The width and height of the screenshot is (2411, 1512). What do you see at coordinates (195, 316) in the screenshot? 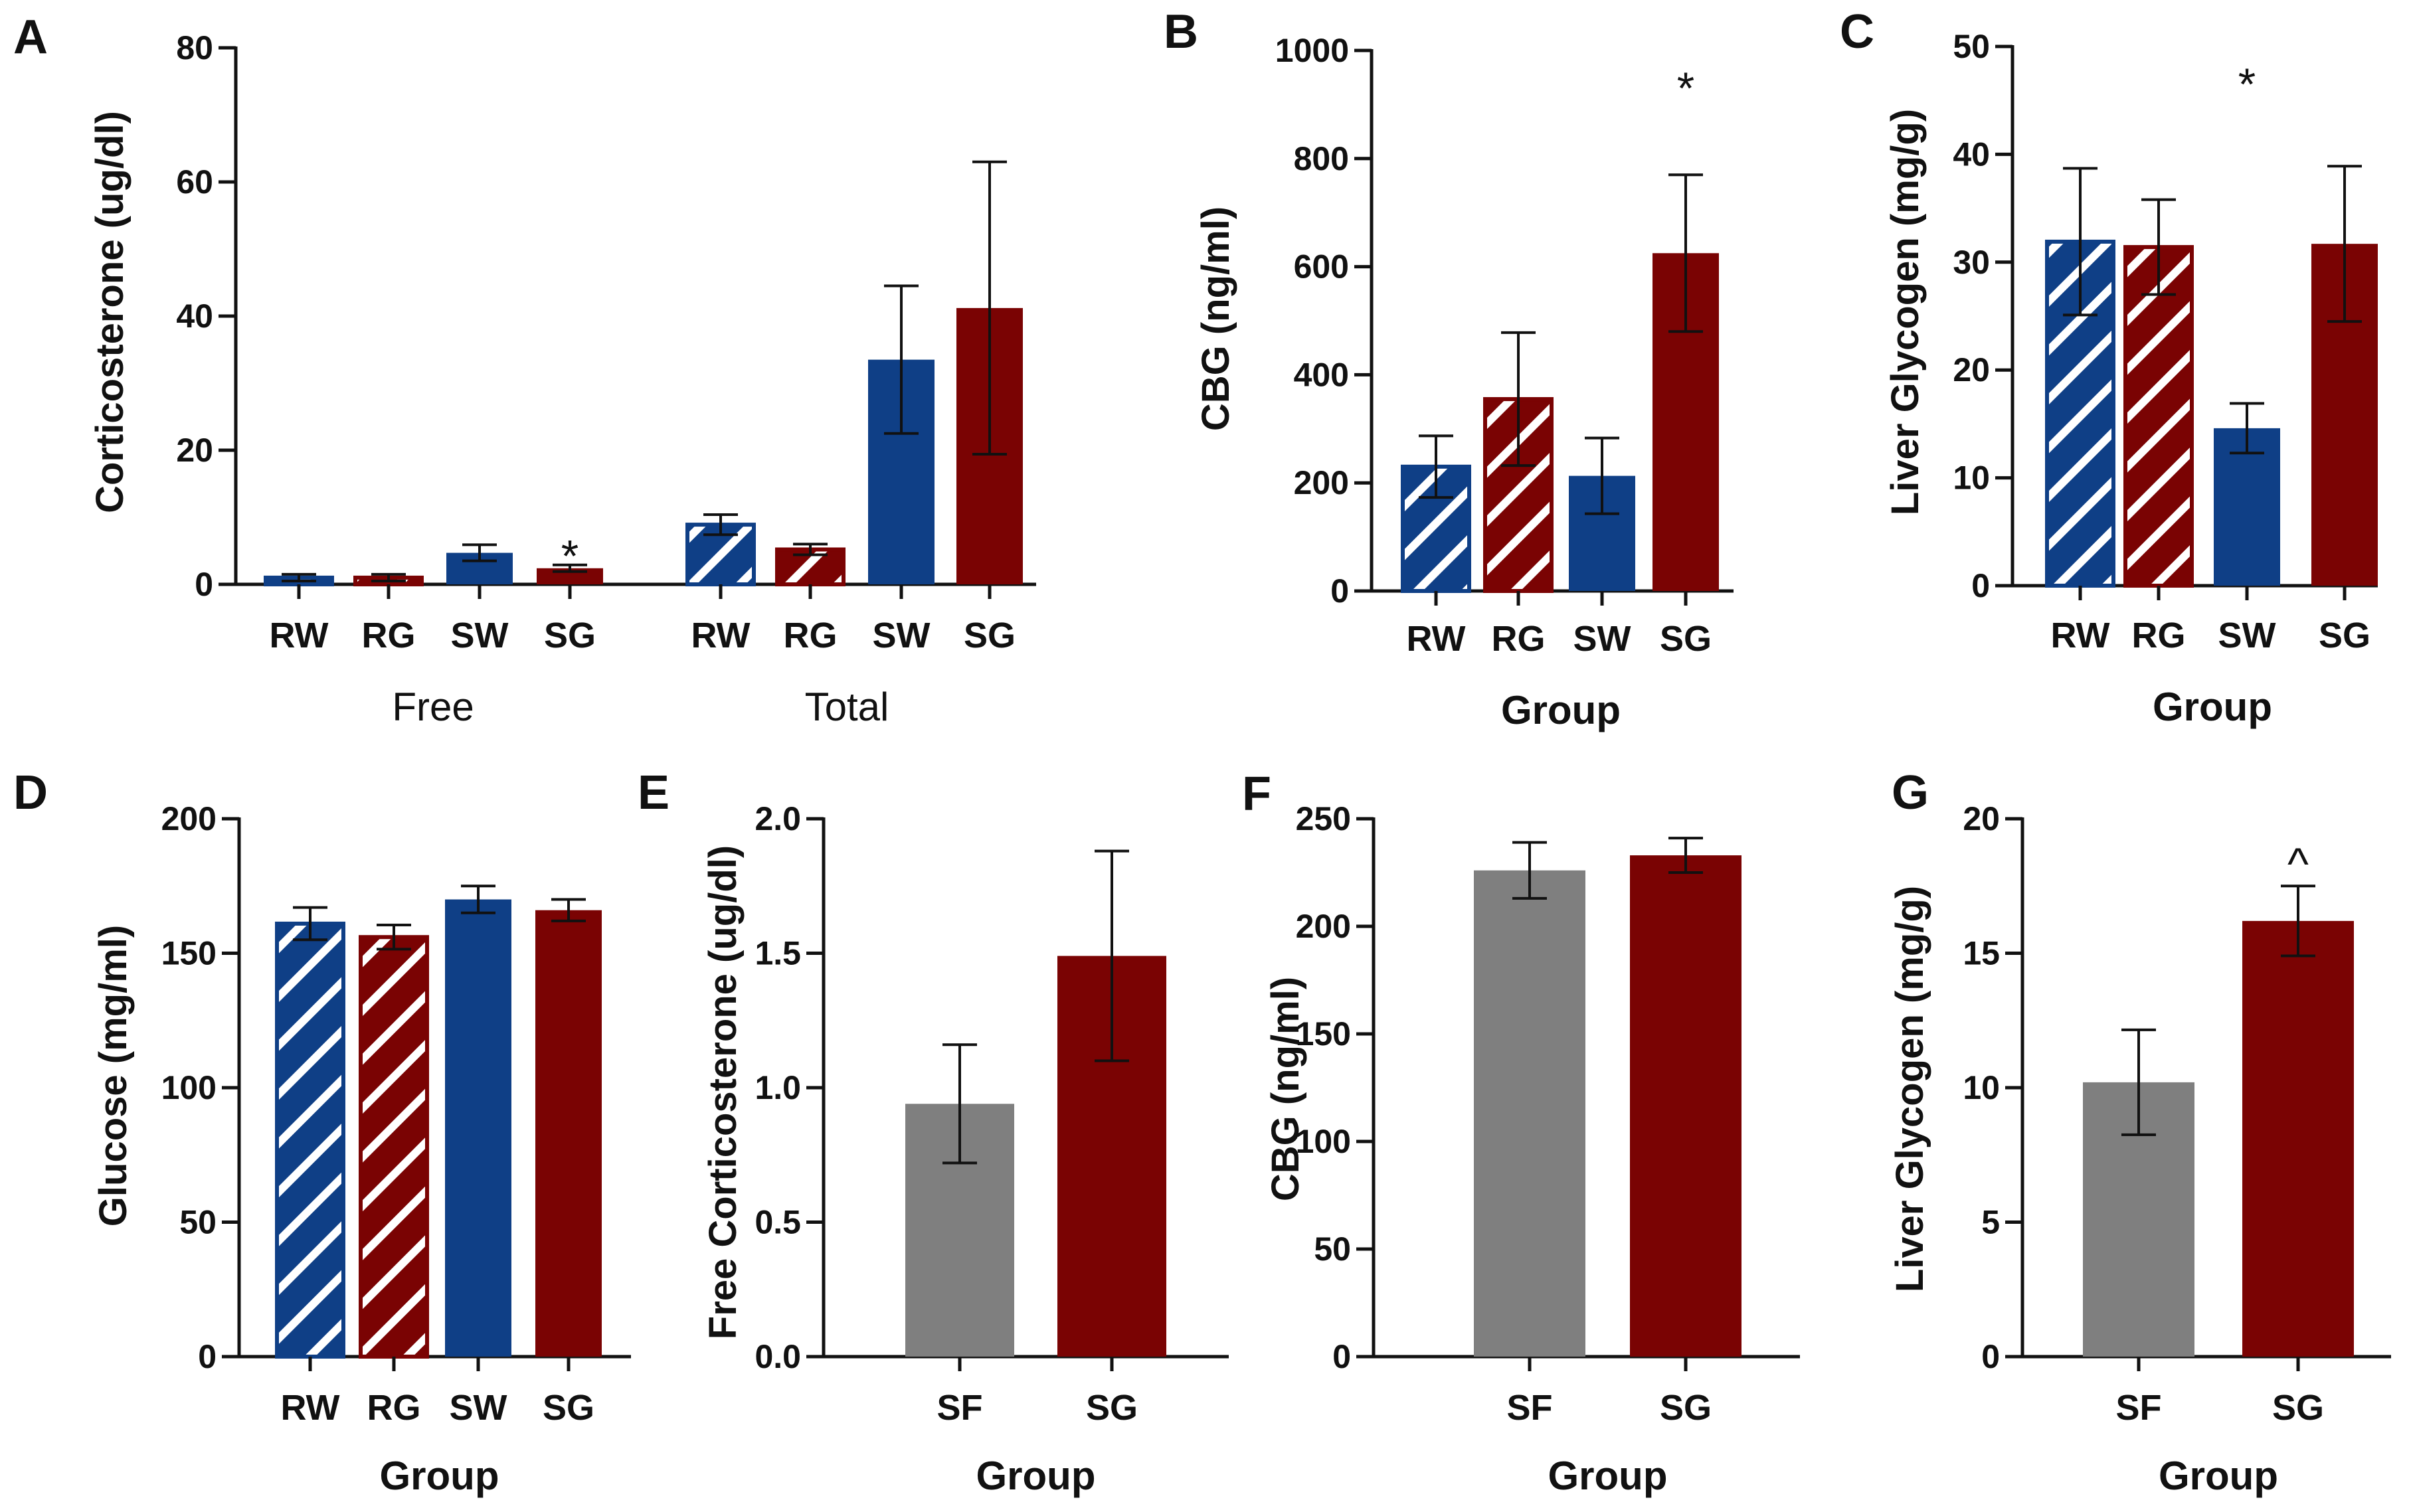
I see `y-tick-label: 40` at bounding box center [195, 316].